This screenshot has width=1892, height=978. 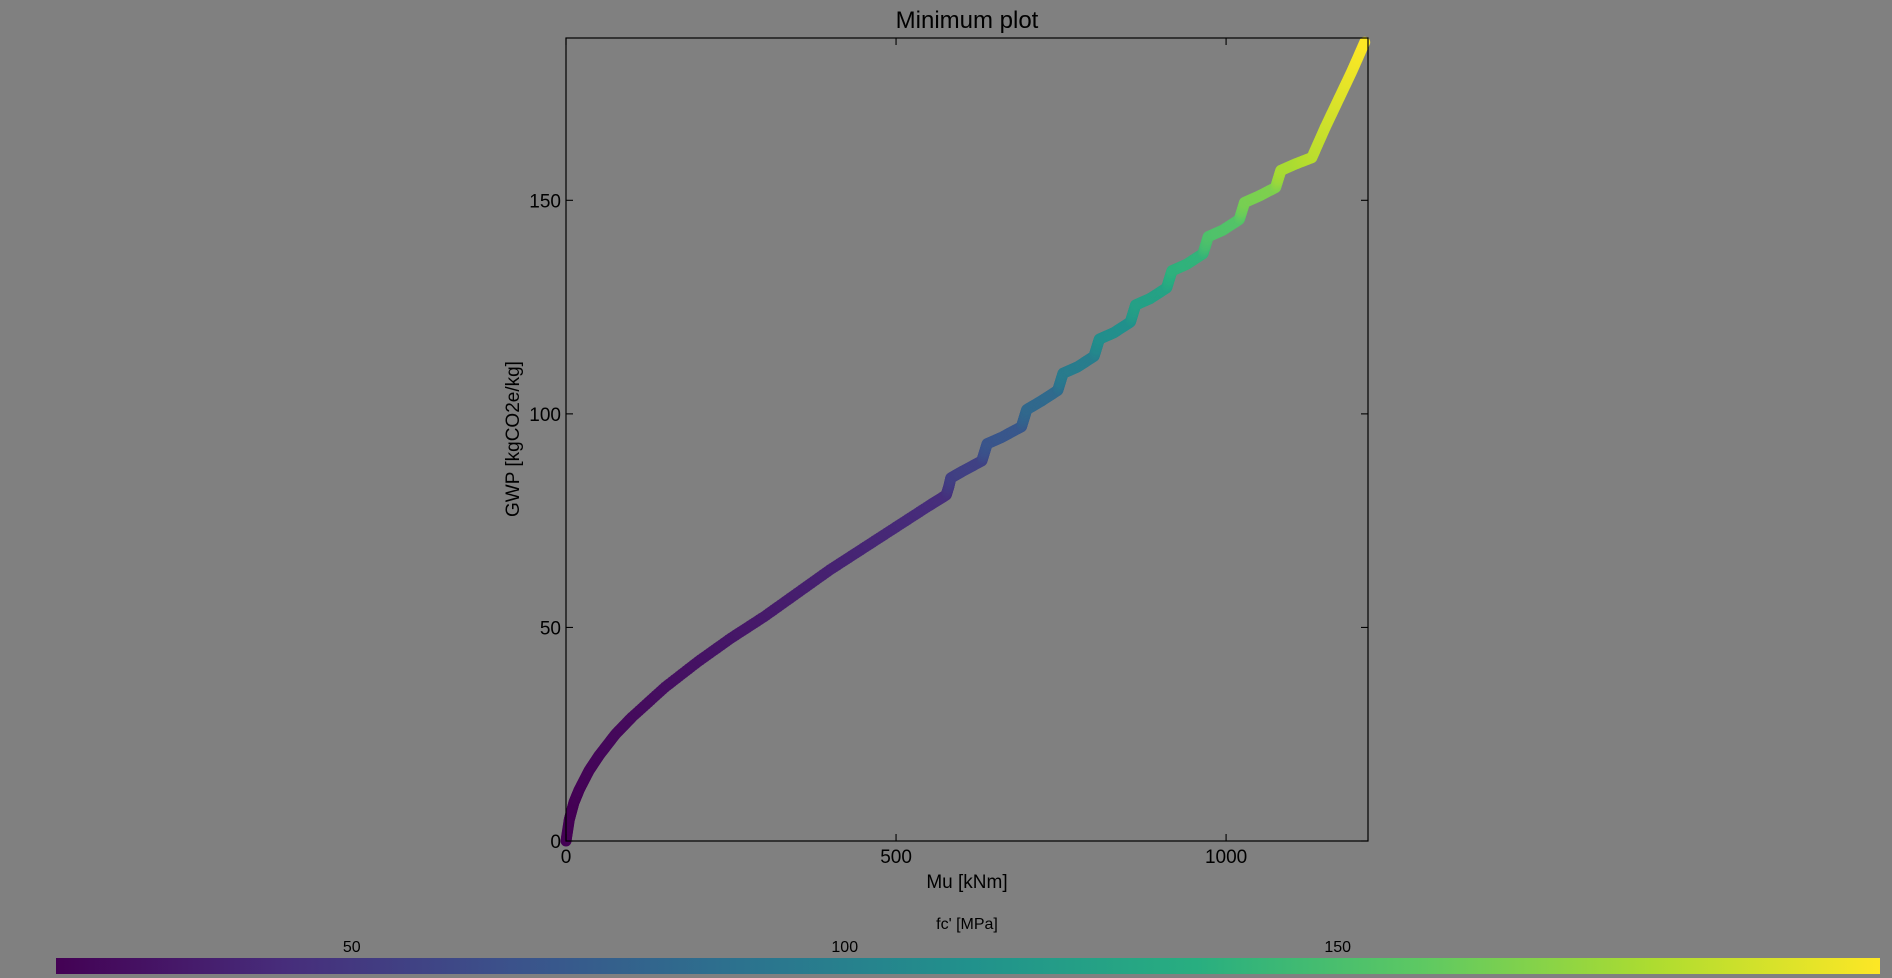 I want to click on colorbar-tick-label: 150, so click(x=1337, y=947).